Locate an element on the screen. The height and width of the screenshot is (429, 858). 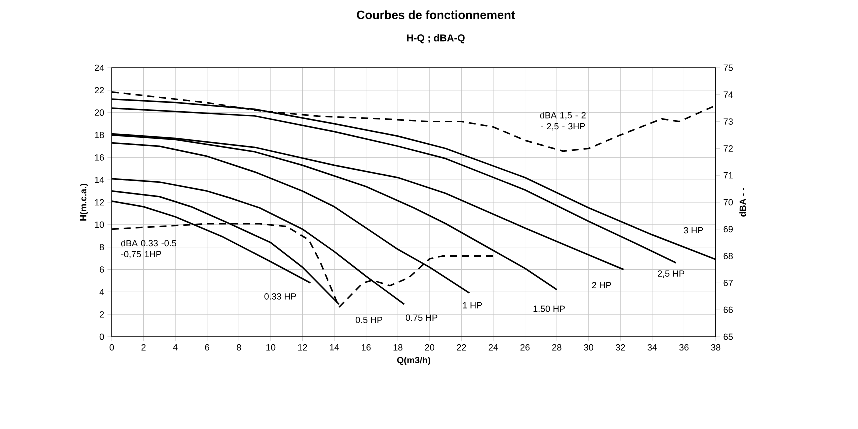
series-label: 0.75 HP is located at coordinates (422, 318).